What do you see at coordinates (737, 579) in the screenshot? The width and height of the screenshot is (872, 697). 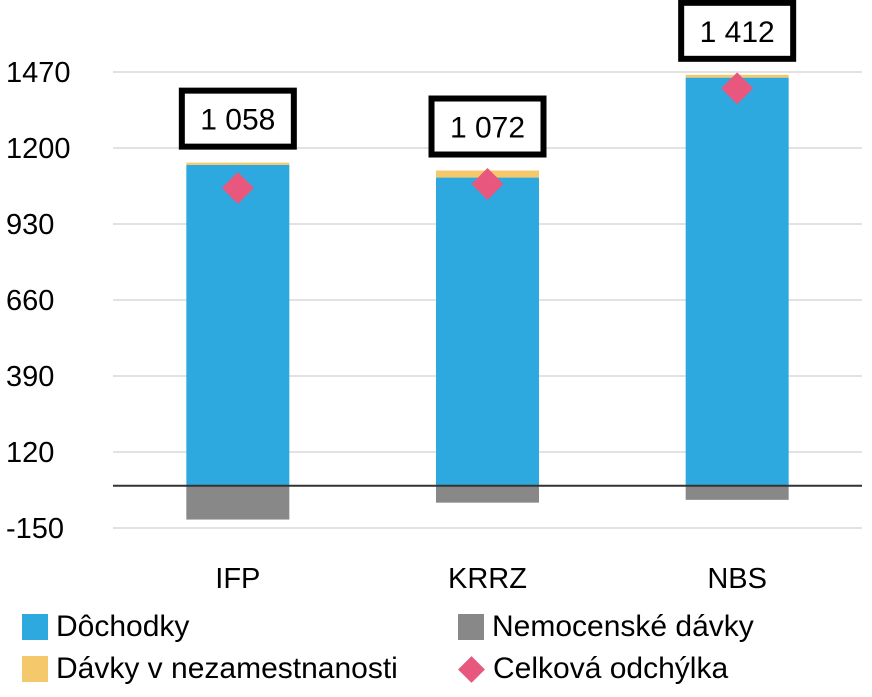 I see `x-category-label: NBS` at bounding box center [737, 579].